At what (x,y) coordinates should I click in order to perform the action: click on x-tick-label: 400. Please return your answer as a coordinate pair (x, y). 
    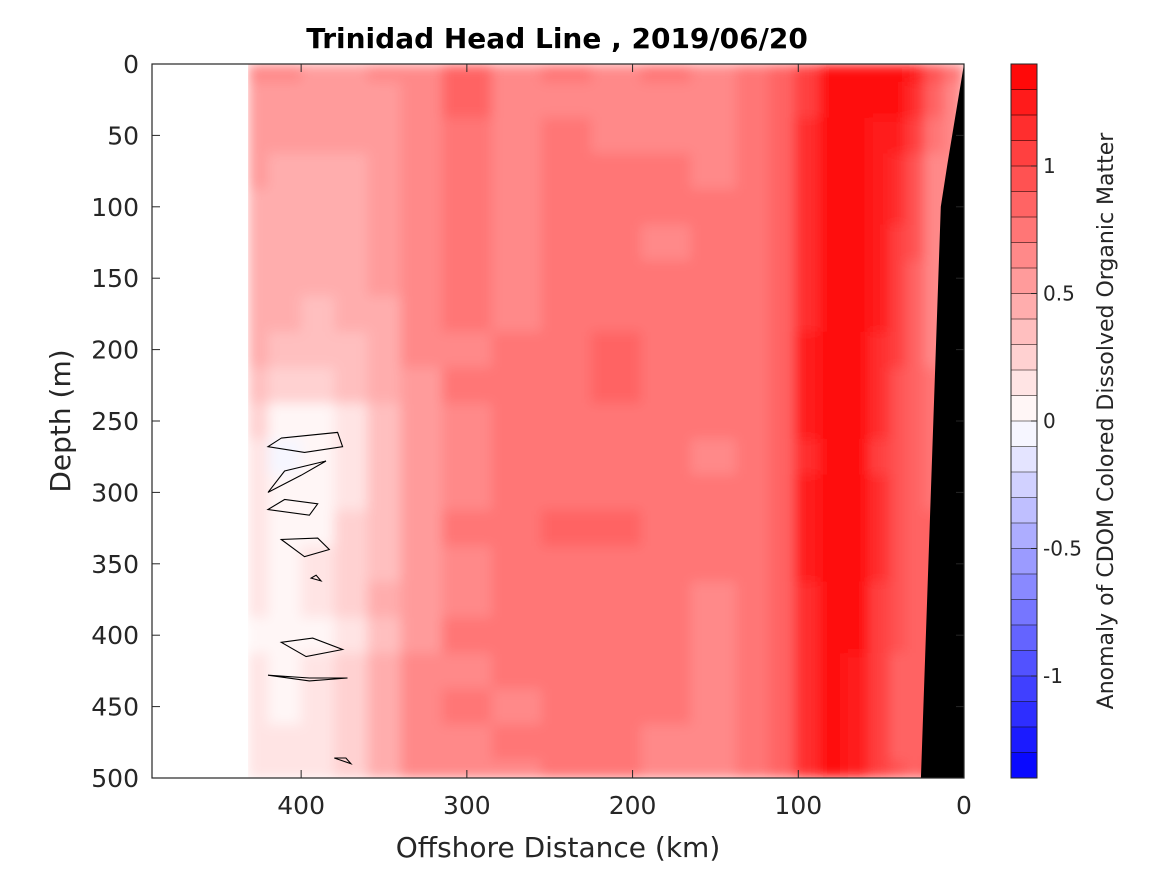
    Looking at the image, I should click on (301, 805).